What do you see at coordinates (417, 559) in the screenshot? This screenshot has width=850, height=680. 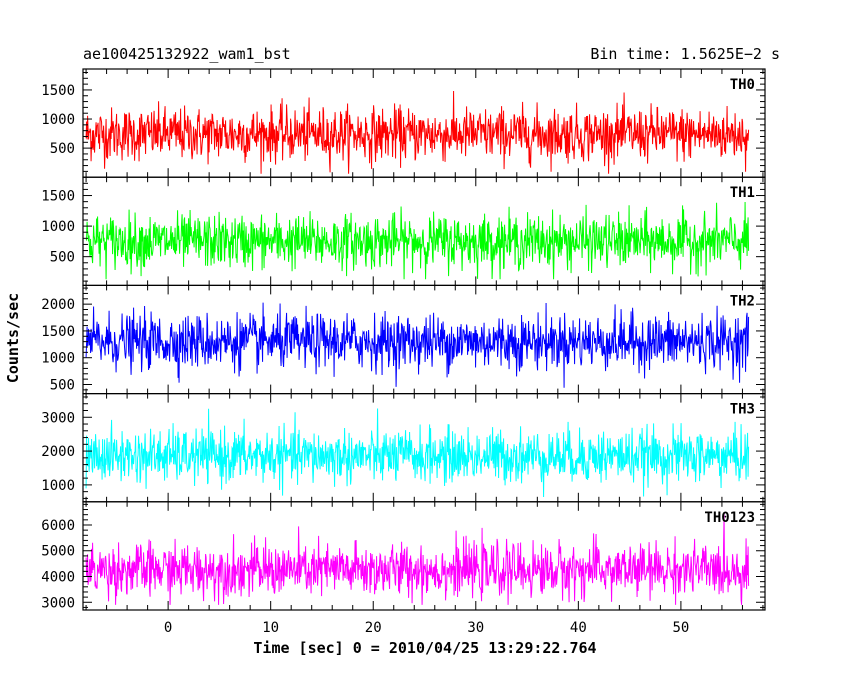 I see `series-line-th0123` at bounding box center [417, 559].